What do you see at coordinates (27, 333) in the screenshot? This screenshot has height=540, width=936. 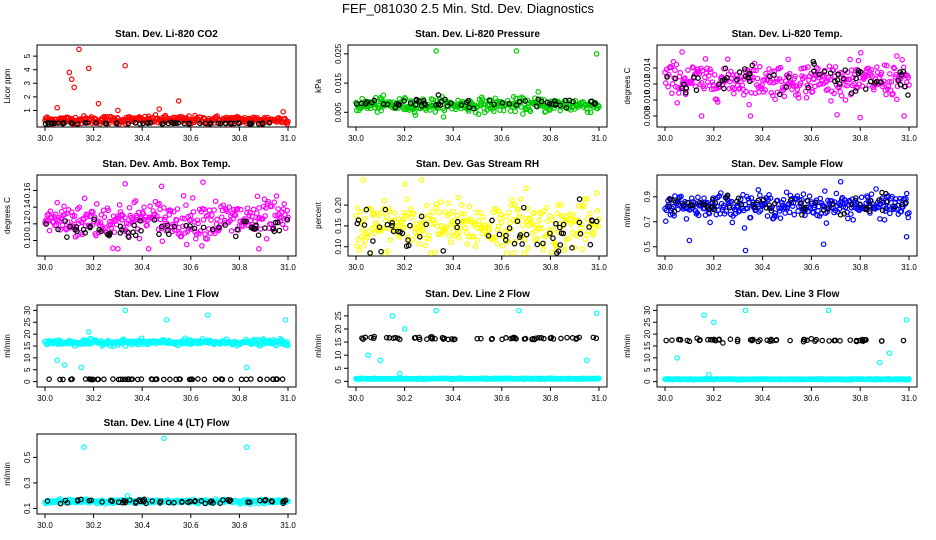 I see `y-tick-label: 20` at bounding box center [27, 333].